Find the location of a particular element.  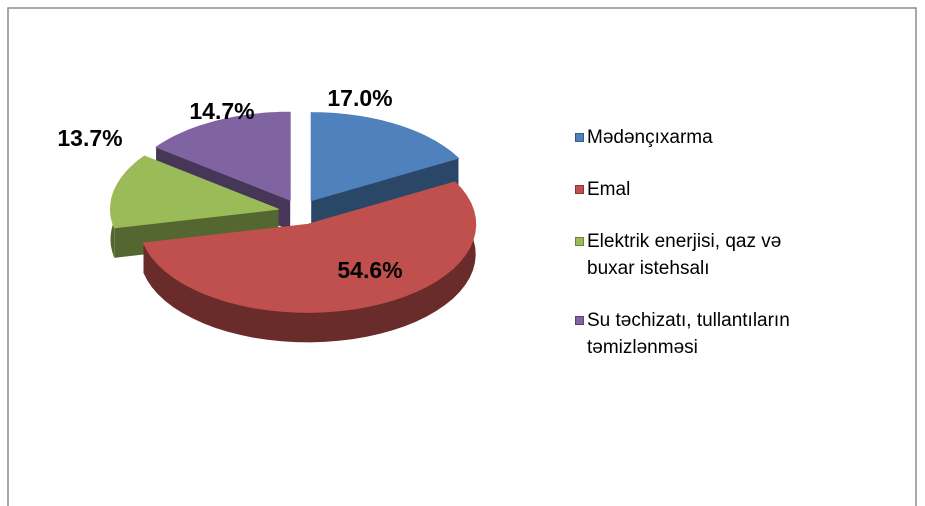

legend-label: Emal is located at coordinates (609, 189).